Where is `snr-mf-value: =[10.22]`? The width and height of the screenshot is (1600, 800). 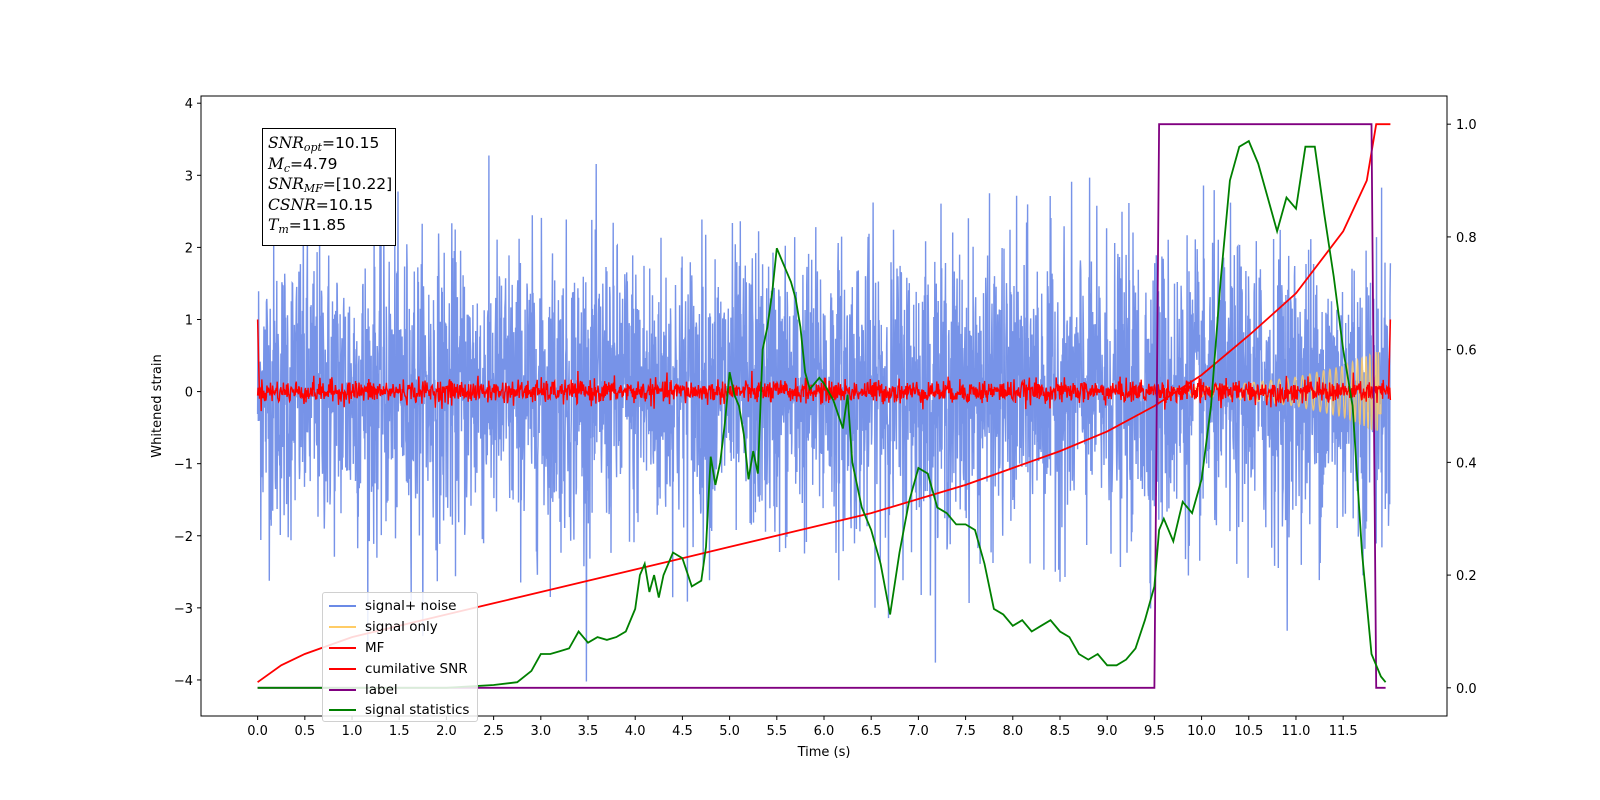 snr-mf-value: =[10.22] is located at coordinates (357, 184).